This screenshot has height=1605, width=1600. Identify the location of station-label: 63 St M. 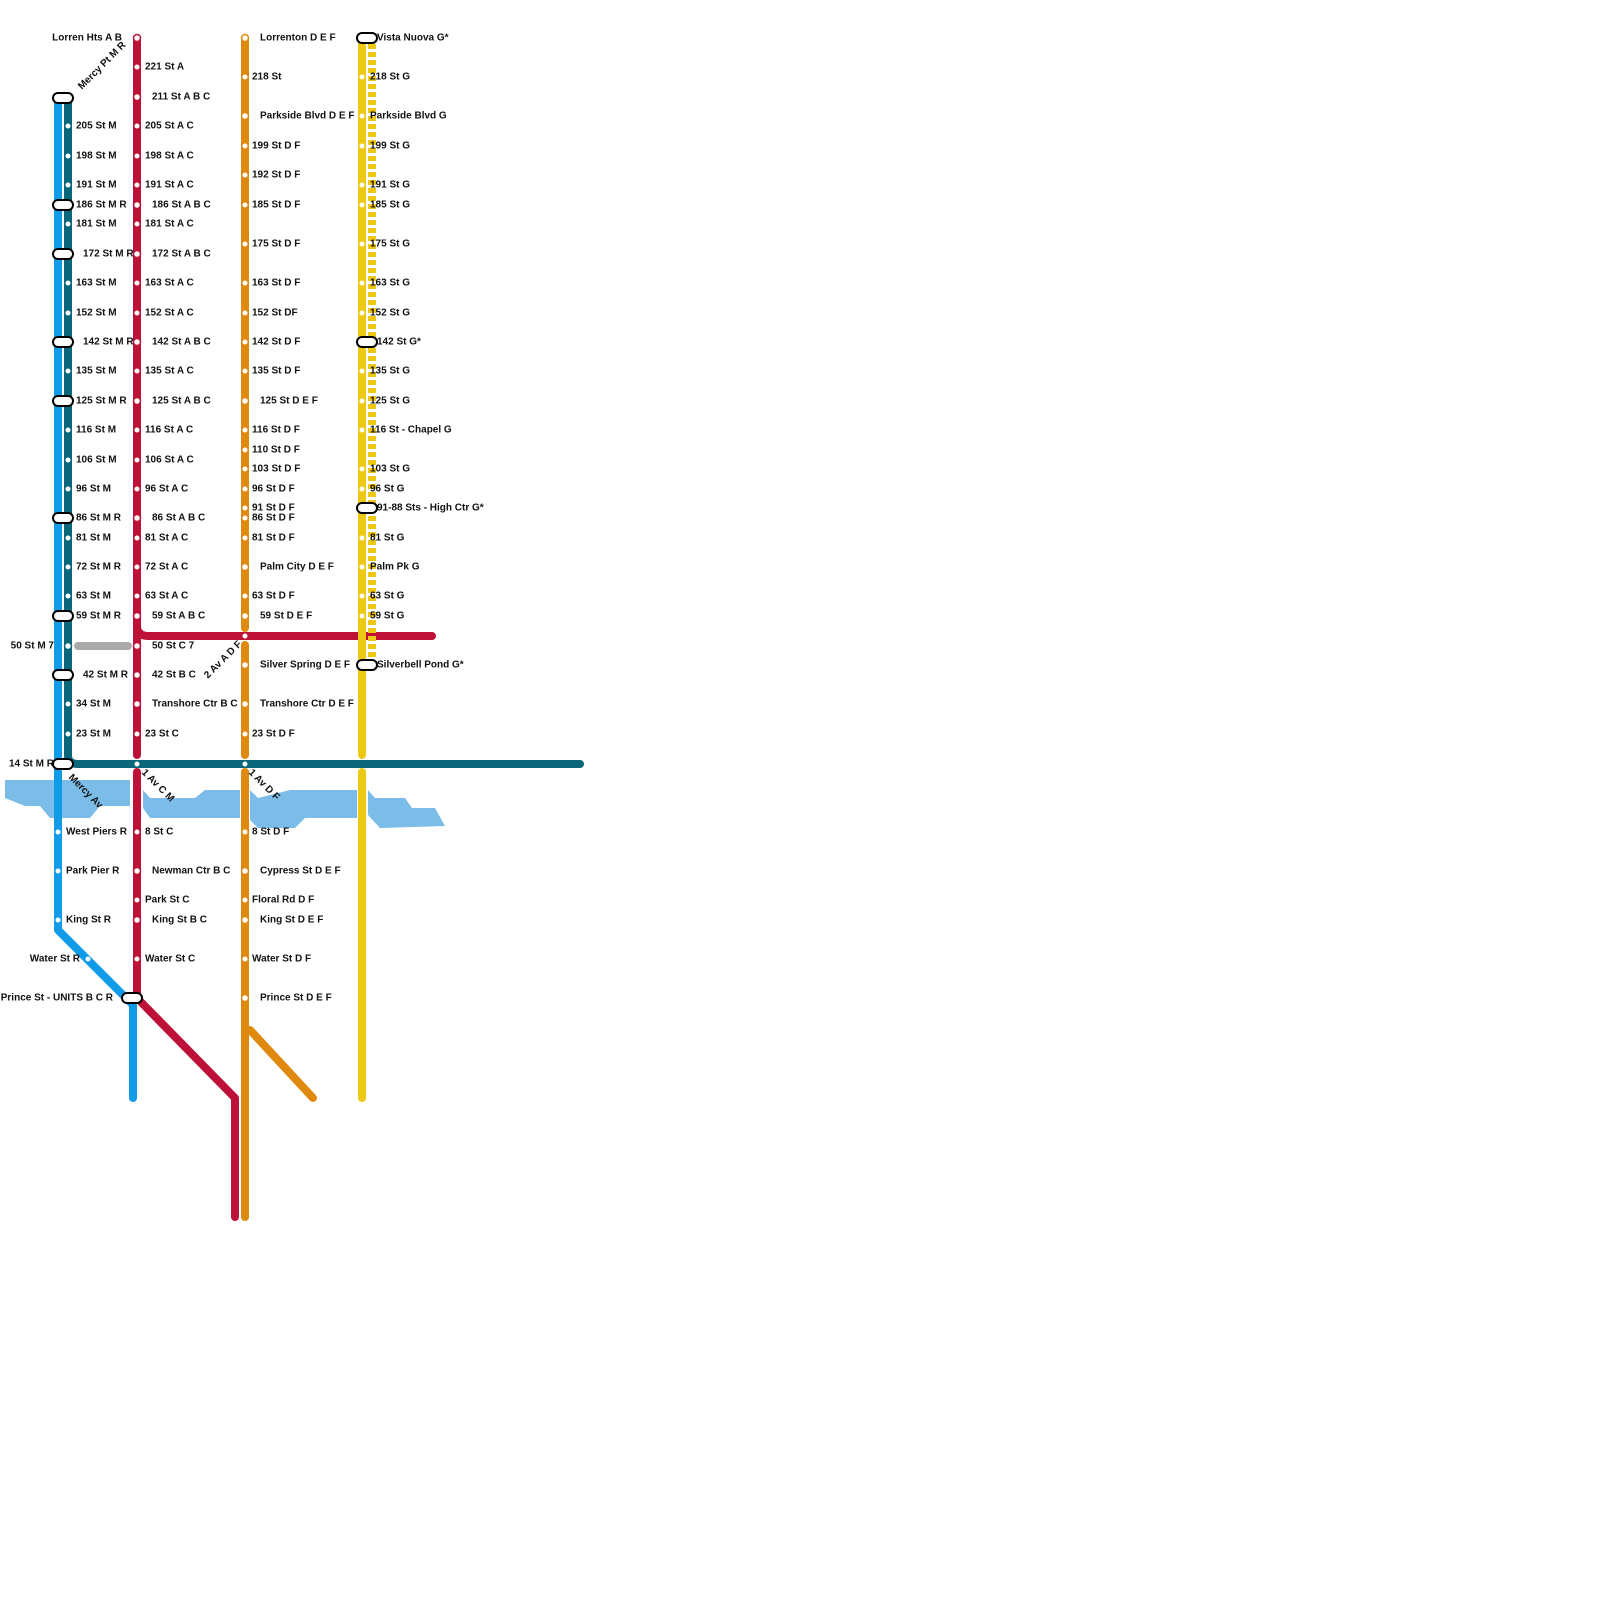
(93, 596).